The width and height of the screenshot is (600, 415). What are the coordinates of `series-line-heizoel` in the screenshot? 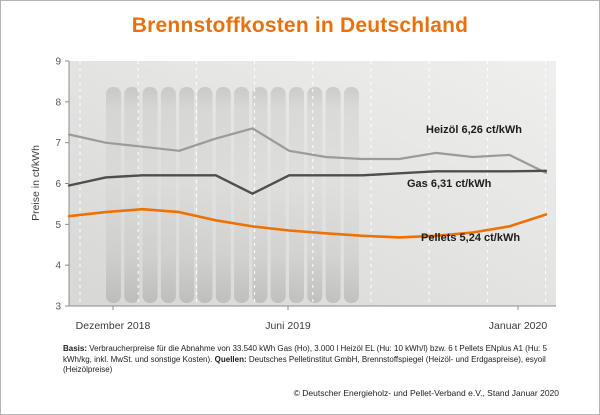 It's located at (307, 151).